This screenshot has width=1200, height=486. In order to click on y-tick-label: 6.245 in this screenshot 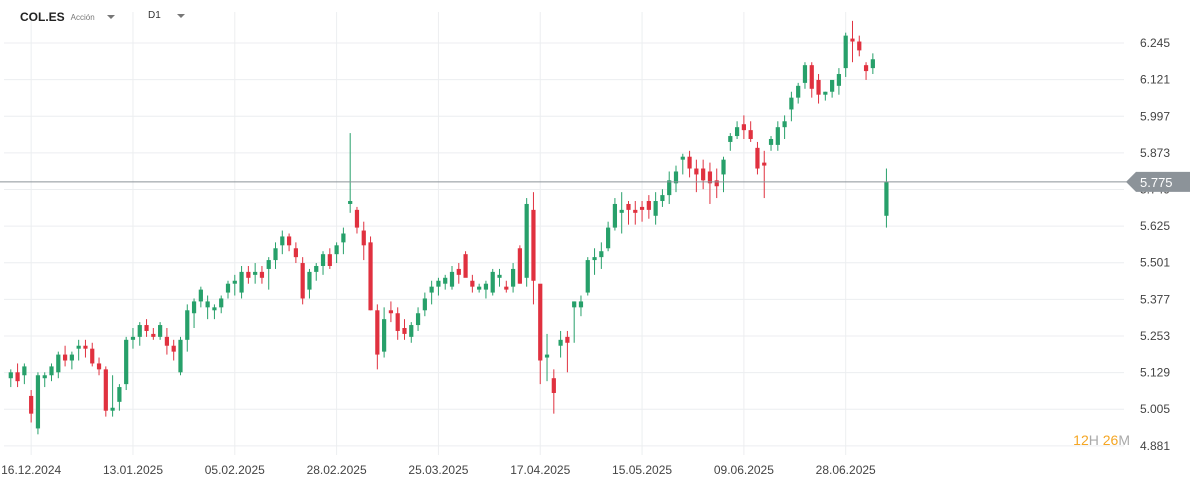, I will do `click(1155, 43)`.